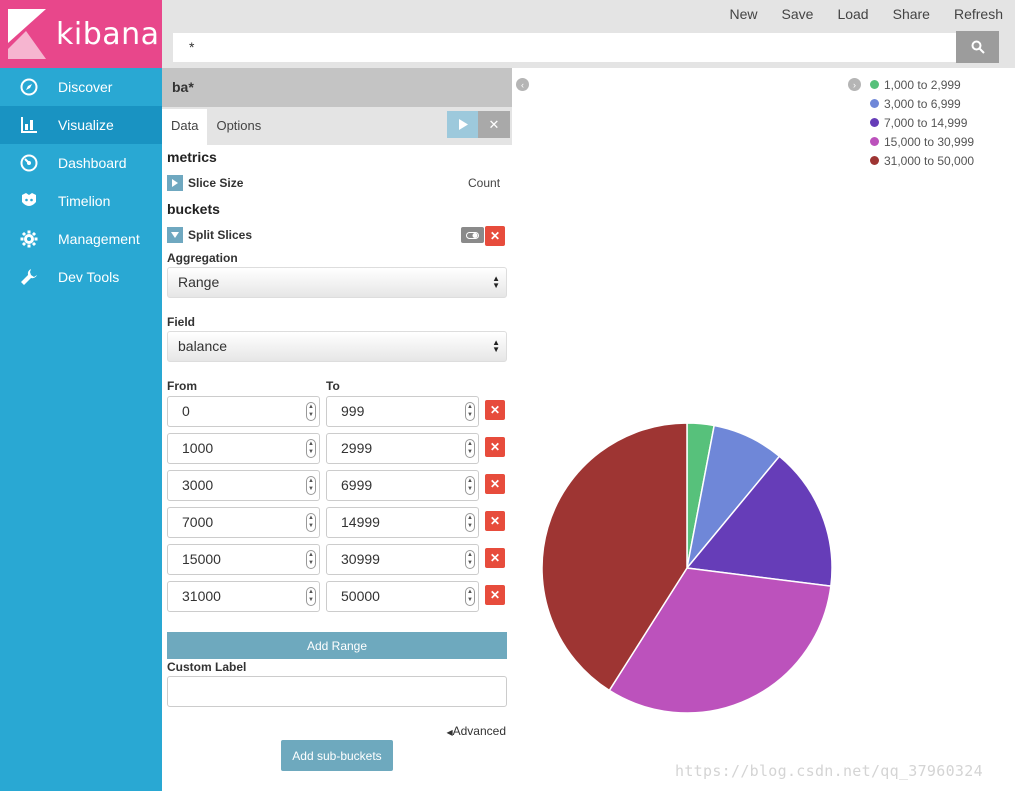 This screenshot has width=1015, height=791. I want to click on discard-changes-button: ✕, so click(494, 124).